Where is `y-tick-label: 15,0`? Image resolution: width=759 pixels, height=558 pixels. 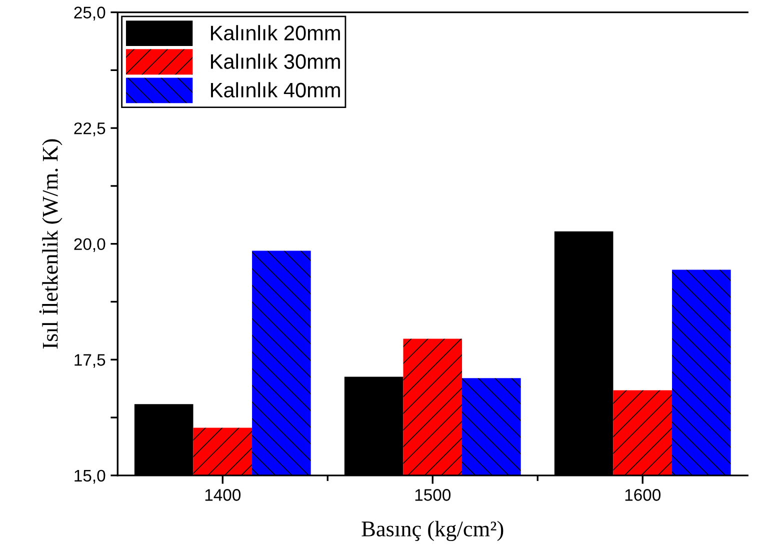 y-tick-label: 15,0 is located at coordinates (90, 477).